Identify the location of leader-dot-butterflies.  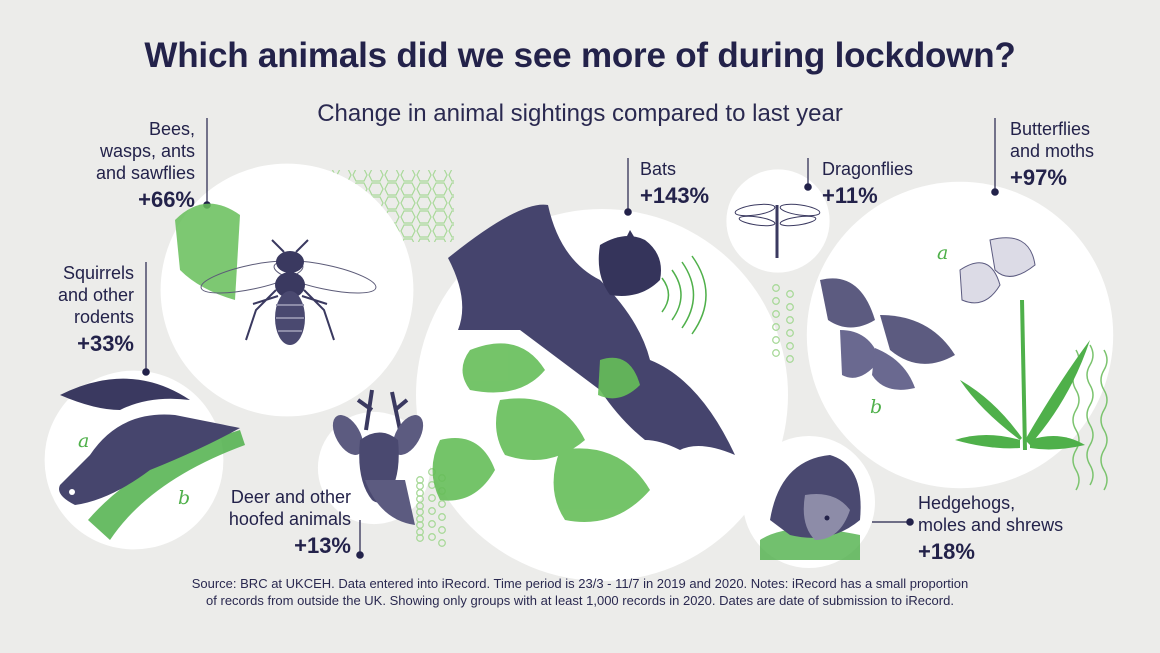
(995, 192).